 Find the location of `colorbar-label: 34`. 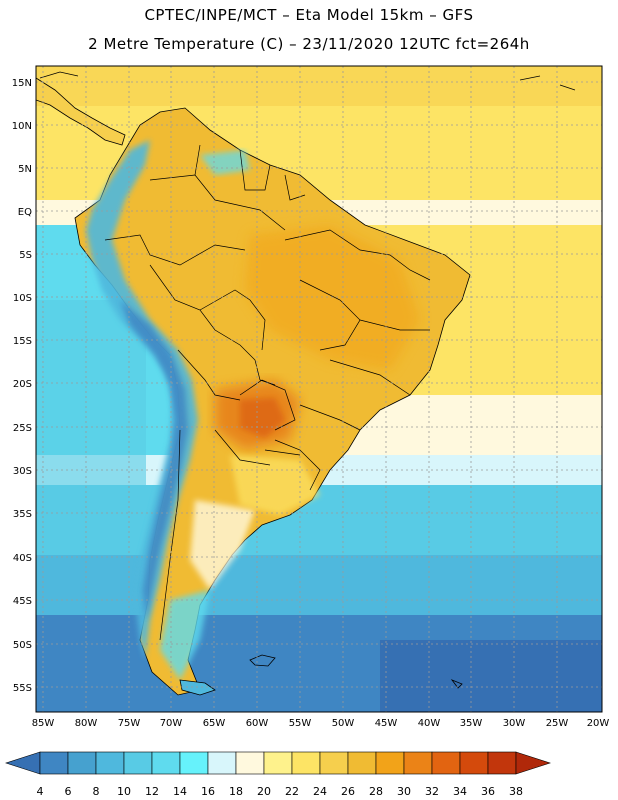

colorbar-label: 34 is located at coordinates (460, 791).